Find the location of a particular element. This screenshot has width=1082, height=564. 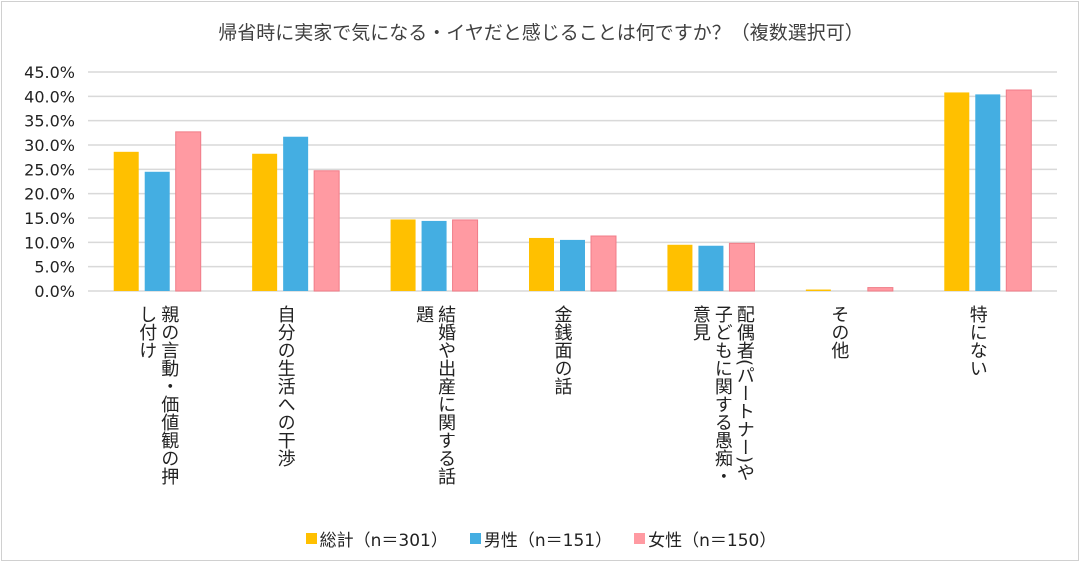

y-tick-label: 40.0% is located at coordinates (49, 96).